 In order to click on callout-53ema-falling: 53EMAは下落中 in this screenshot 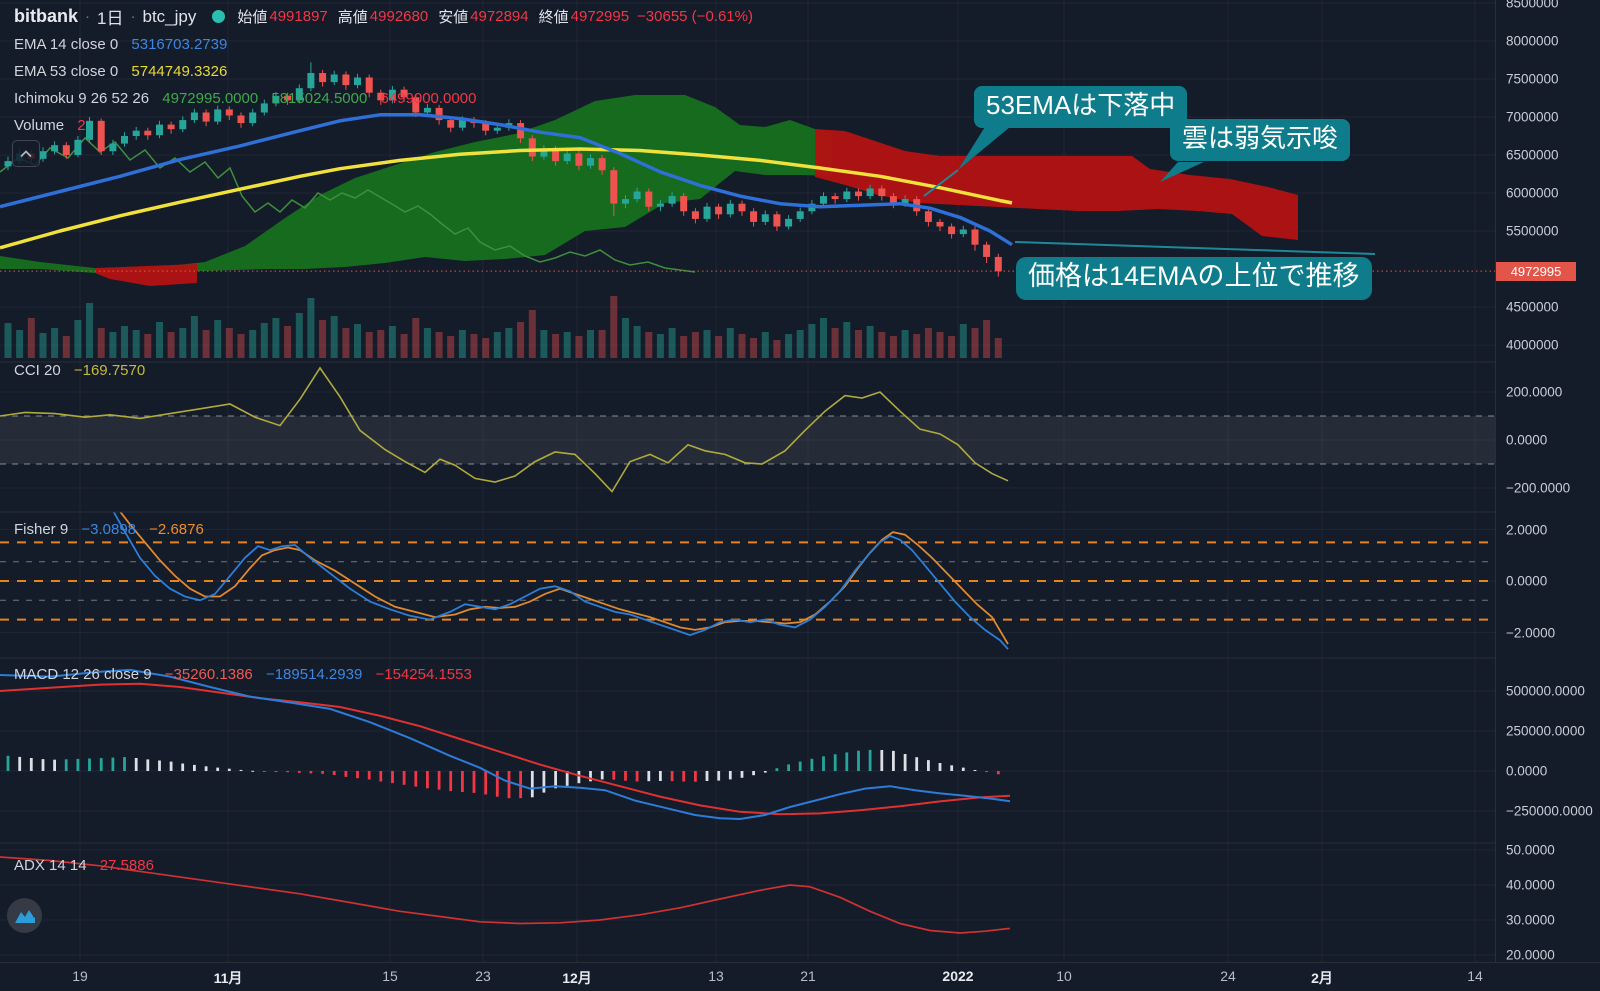, I will do `click(1081, 107)`.